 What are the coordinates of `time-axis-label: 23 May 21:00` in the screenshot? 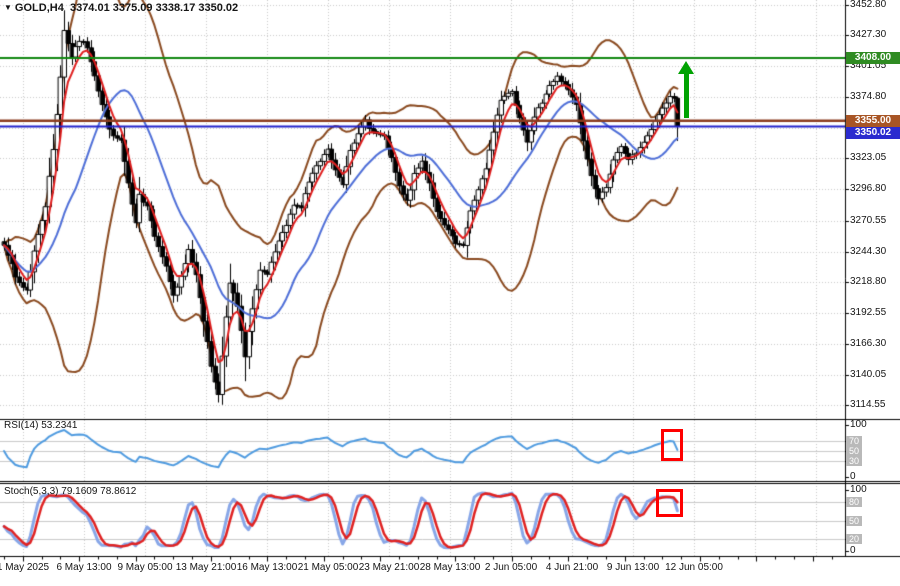 It's located at (389, 567).